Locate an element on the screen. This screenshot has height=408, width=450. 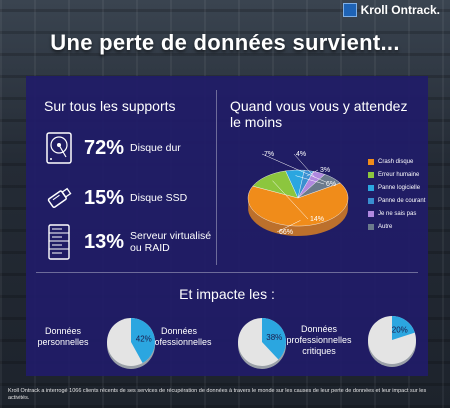
legend-item: Panne logicielle is located at coordinates (396, 188).